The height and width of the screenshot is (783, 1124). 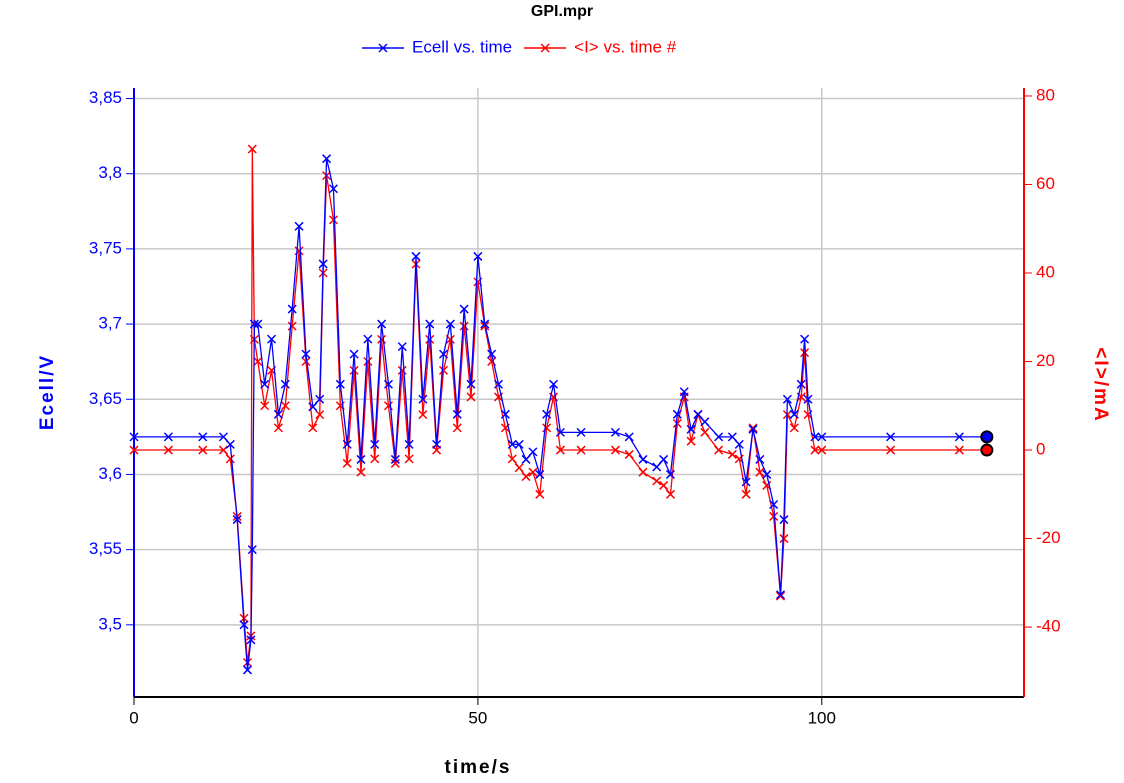 I want to click on y-tick-label: 3,6, so click(x=110, y=473).